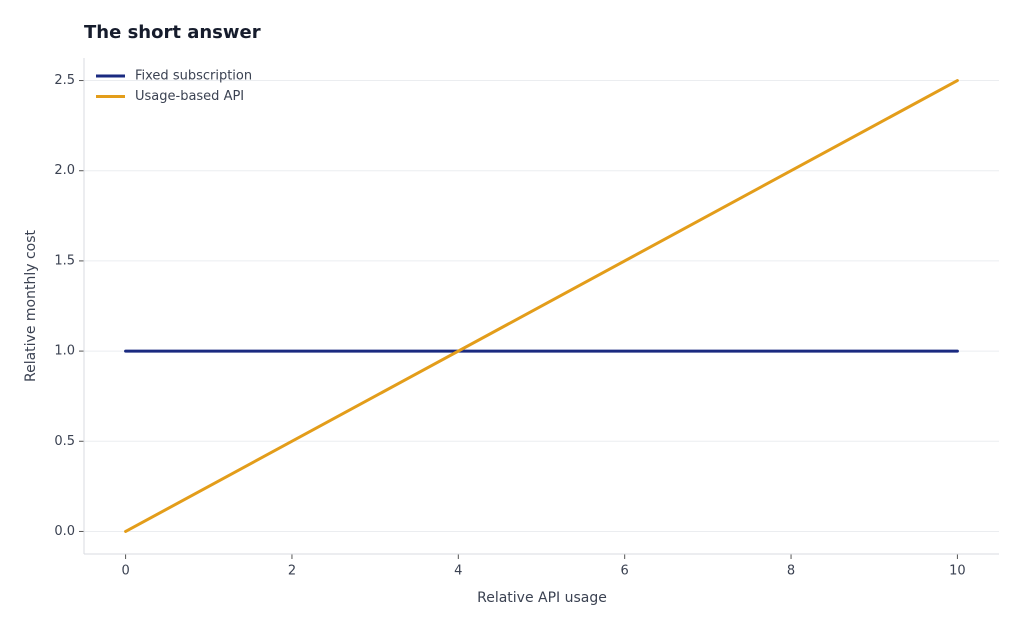 This screenshot has width=1024, height=631. Describe the element at coordinates (458, 571) in the screenshot. I see `x-tick-label: 4` at that location.